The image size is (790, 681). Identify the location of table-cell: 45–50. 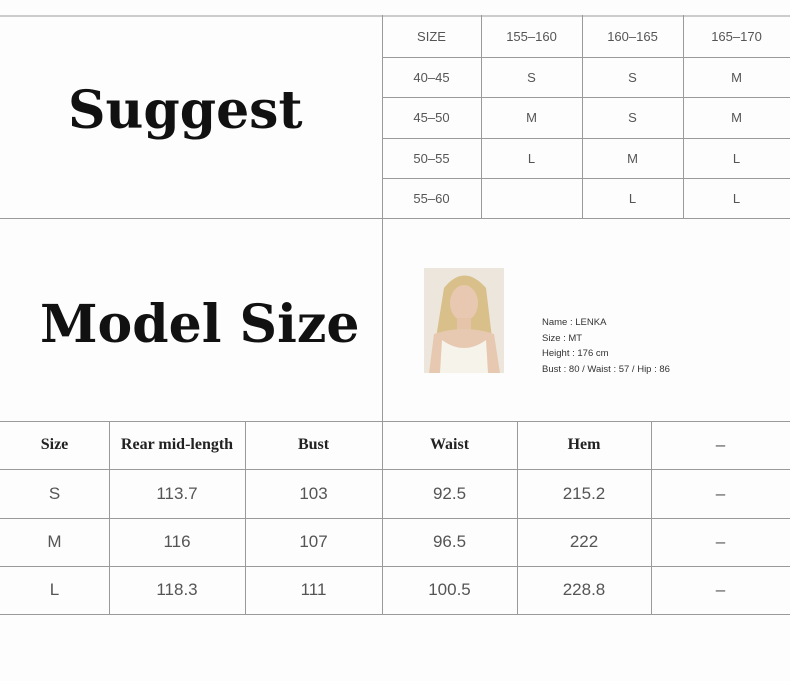
(431, 117).